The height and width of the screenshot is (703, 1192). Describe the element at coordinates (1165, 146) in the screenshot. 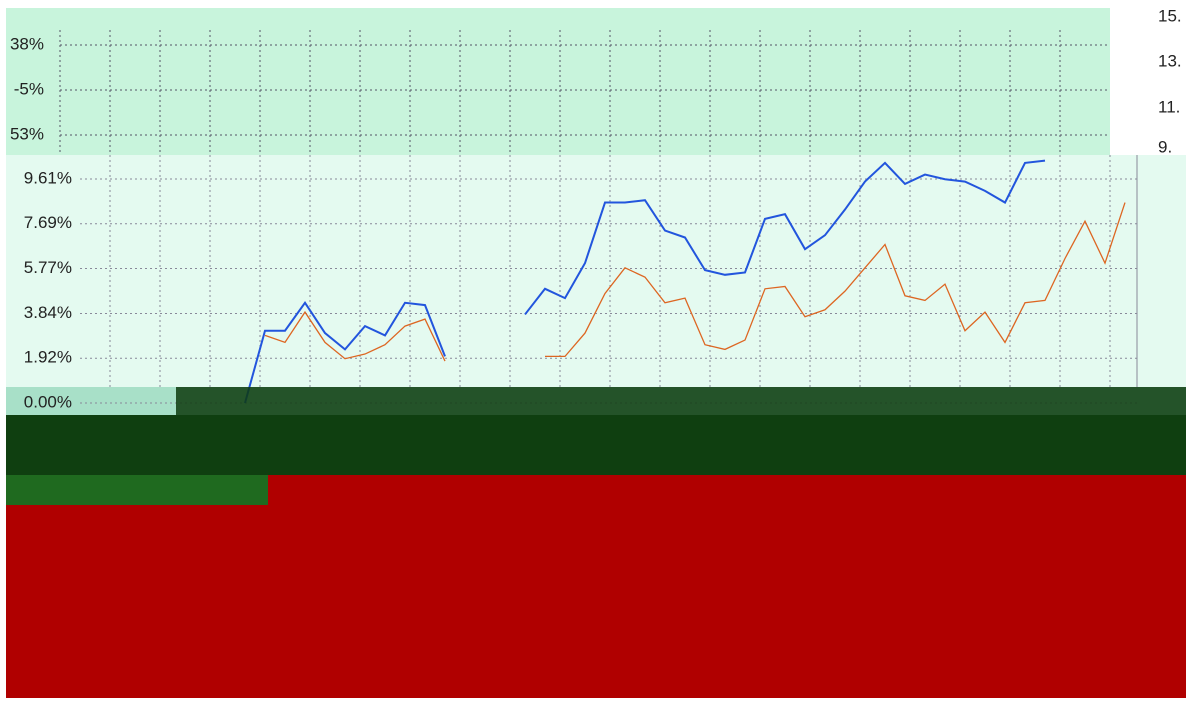

I see `top-right-label: 9.` at that location.